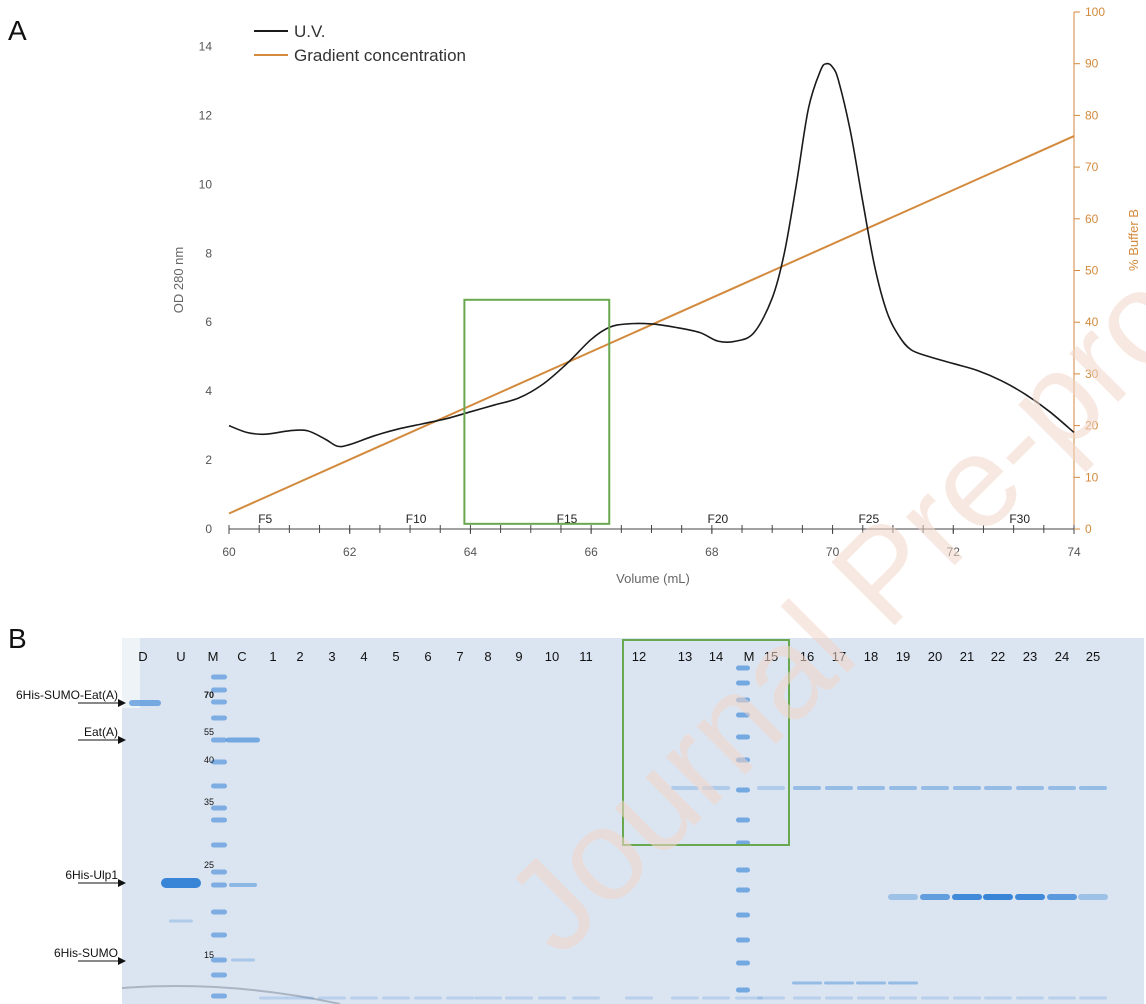  I want to click on x-tick-label: 66, so click(591, 552).